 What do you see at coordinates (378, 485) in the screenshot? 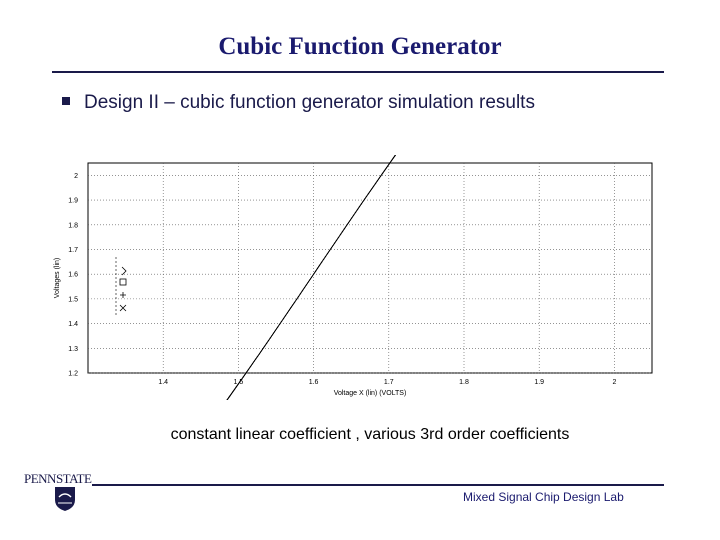
I see `footer-rule` at bounding box center [378, 485].